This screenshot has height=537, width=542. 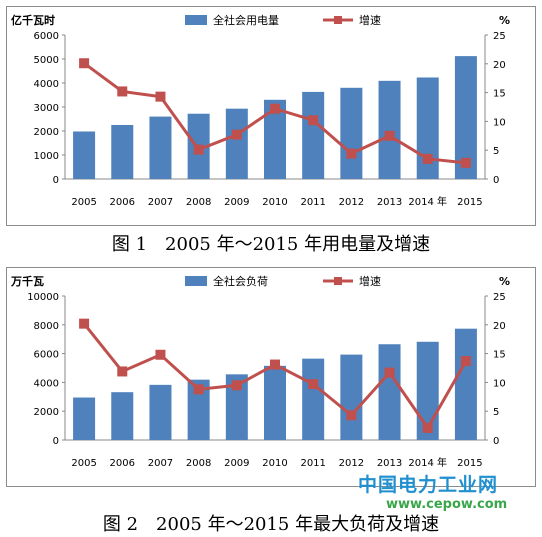 What do you see at coordinates (122, 416) in the screenshot?
I see `bar-2006` at bounding box center [122, 416].